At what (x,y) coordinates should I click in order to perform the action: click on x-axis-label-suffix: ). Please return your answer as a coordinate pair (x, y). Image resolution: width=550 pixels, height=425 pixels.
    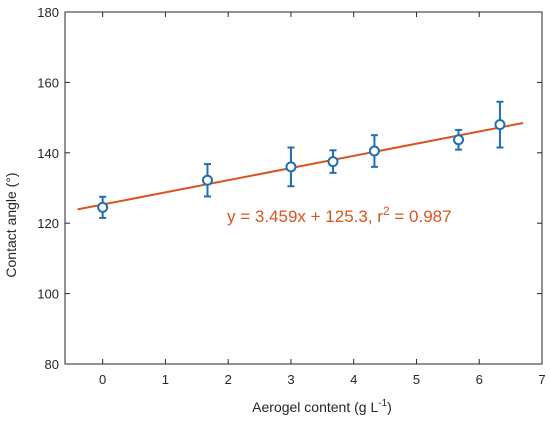
    Looking at the image, I should click on (389, 407).